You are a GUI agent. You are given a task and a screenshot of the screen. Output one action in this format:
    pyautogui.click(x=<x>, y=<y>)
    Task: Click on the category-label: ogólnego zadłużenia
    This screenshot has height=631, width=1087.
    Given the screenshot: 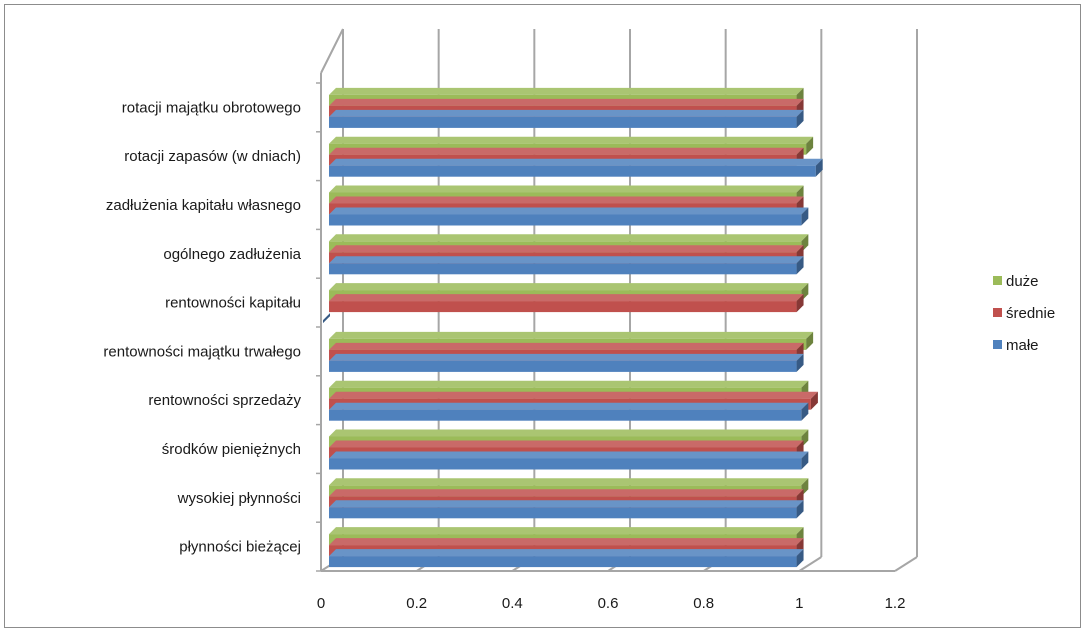 What is the action you would take?
    pyautogui.click(x=232, y=254)
    